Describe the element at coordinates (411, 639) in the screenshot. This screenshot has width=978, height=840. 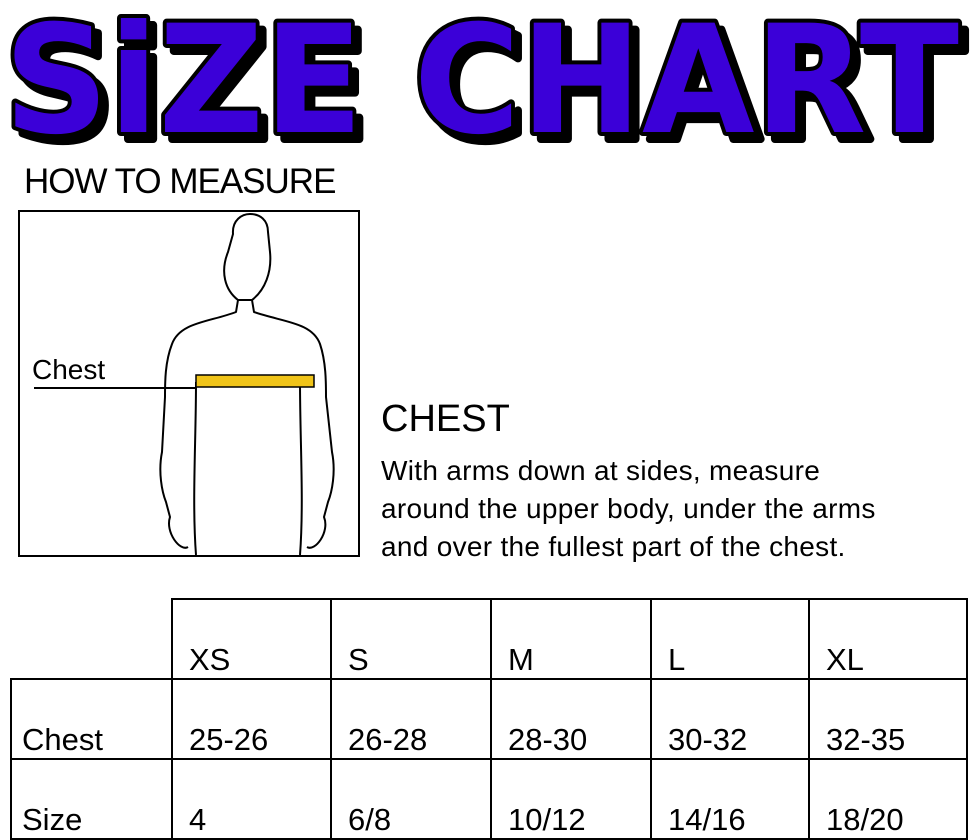
I see `column-header: S` at that location.